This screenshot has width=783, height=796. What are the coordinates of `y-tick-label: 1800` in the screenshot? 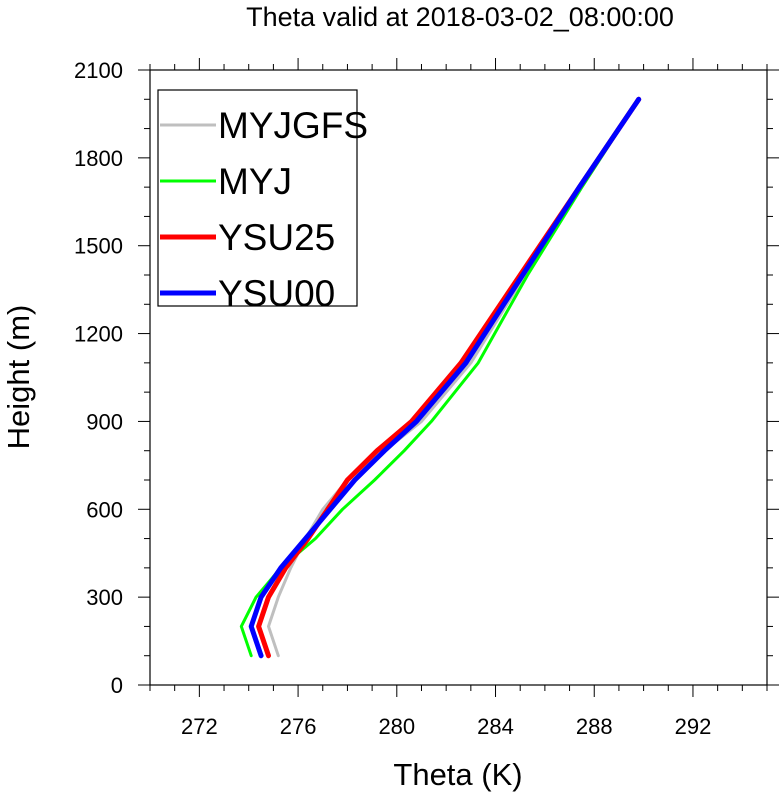 It's located at (98, 158).